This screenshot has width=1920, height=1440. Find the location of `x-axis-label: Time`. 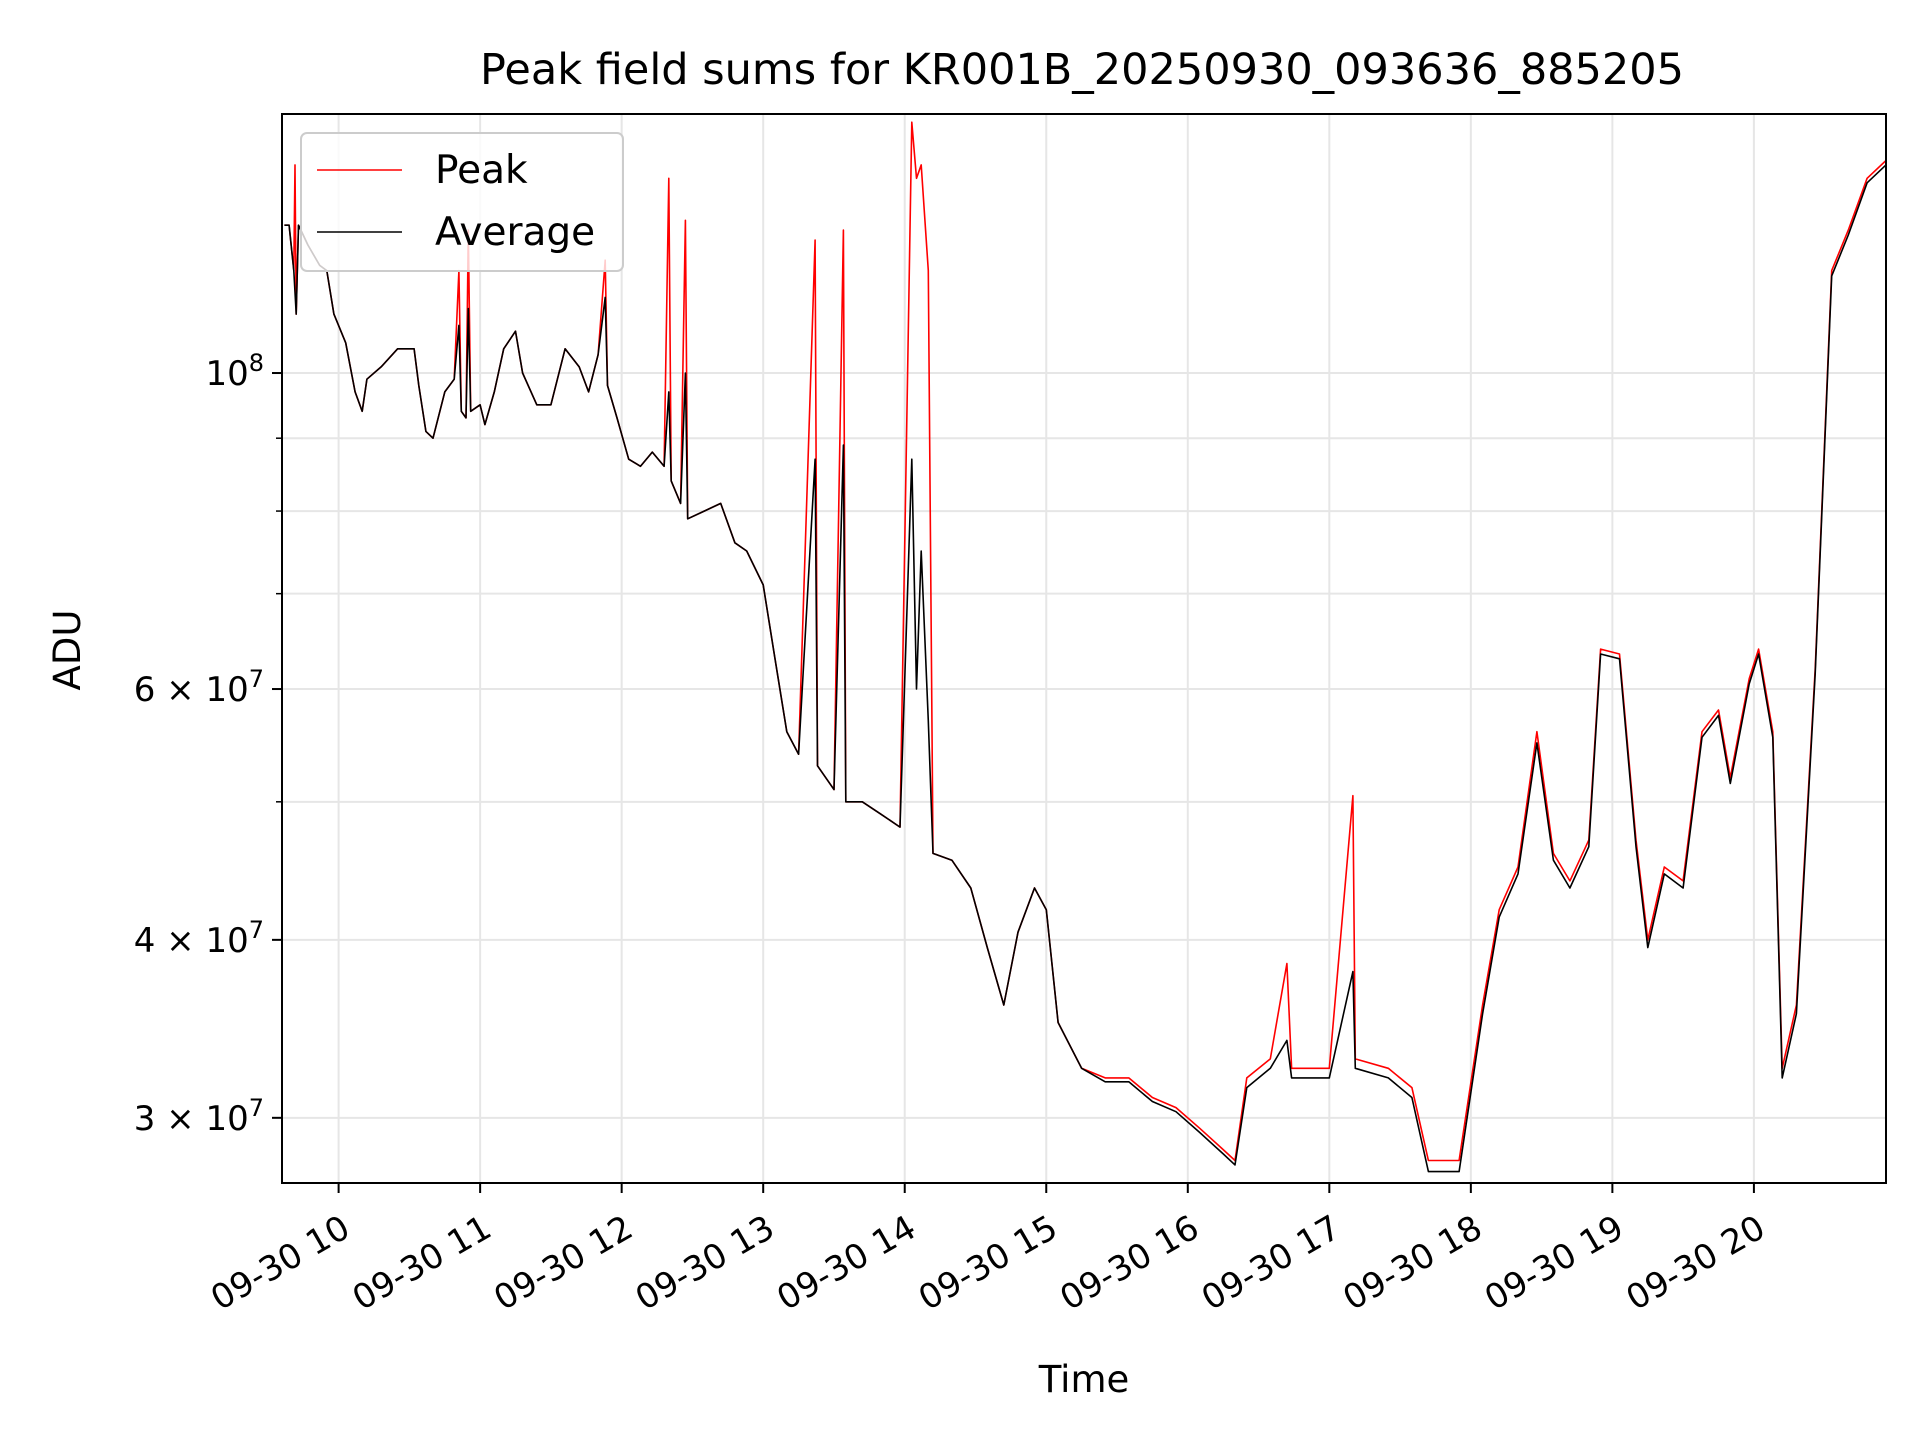

x-axis-label: Time is located at coordinates (1084, 1379).